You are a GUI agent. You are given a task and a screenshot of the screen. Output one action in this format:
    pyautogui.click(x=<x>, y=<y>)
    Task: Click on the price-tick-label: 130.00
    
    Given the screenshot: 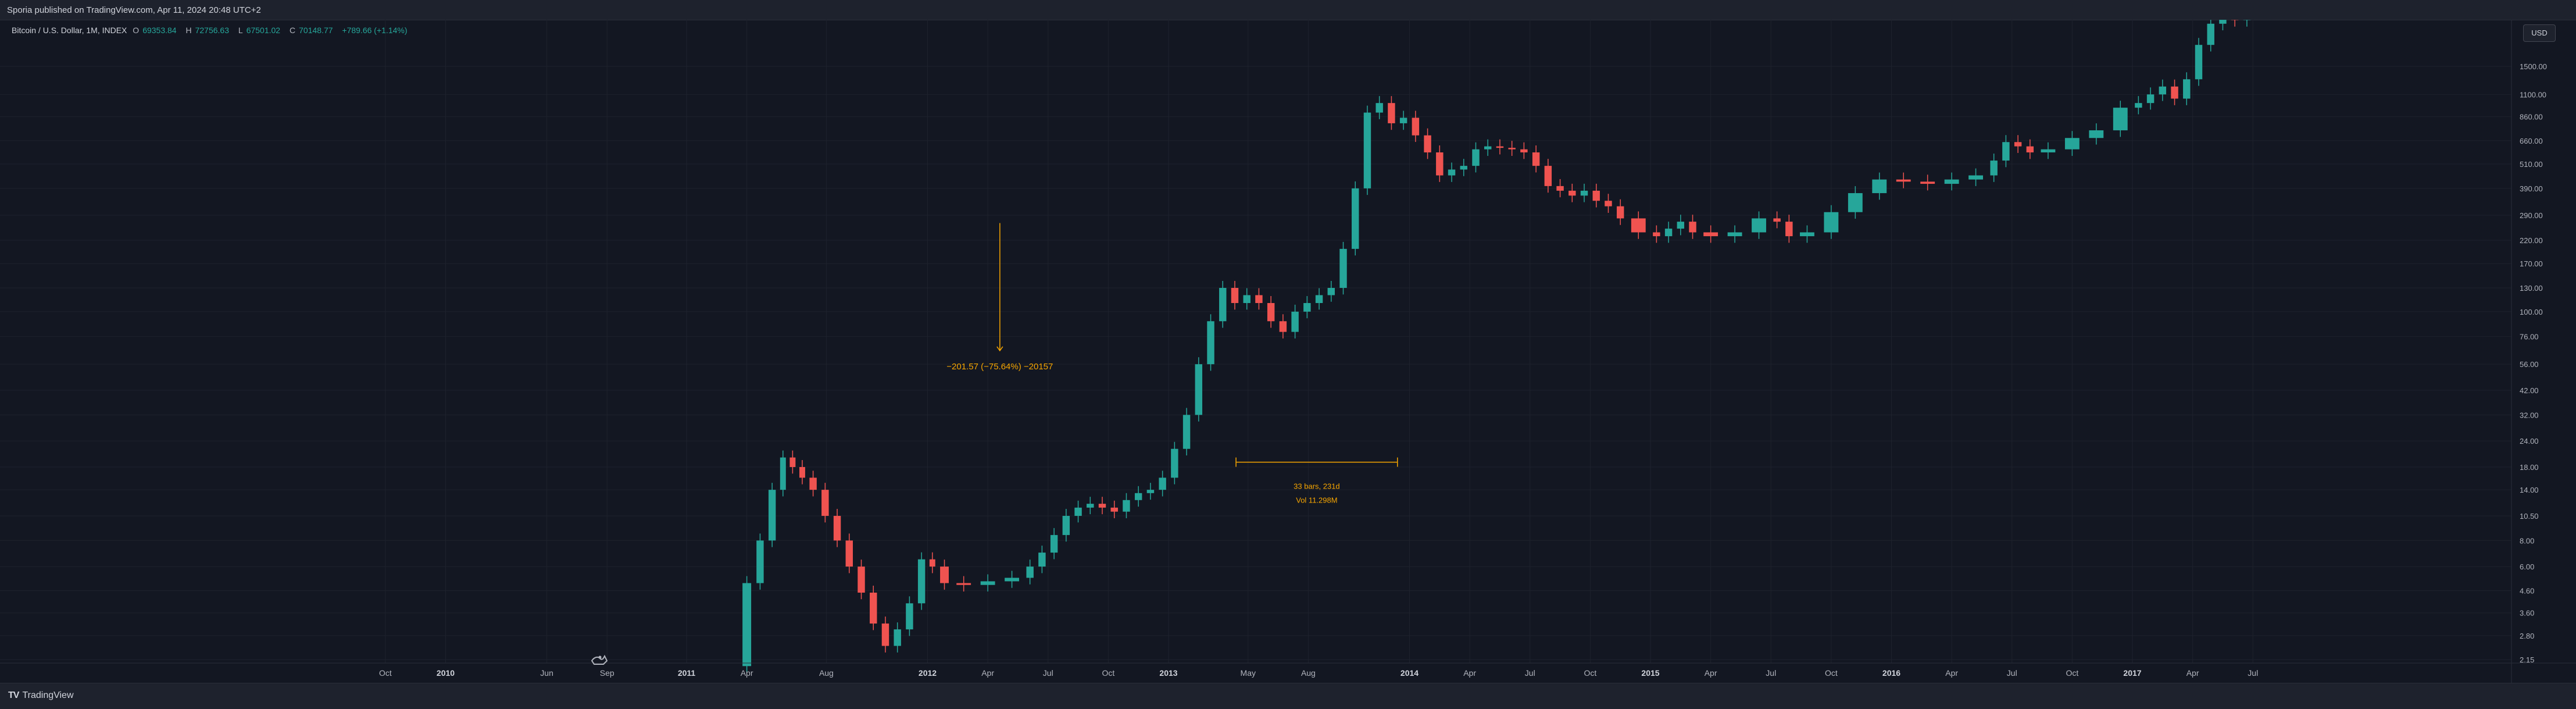 What is the action you would take?
    pyautogui.click(x=2531, y=288)
    